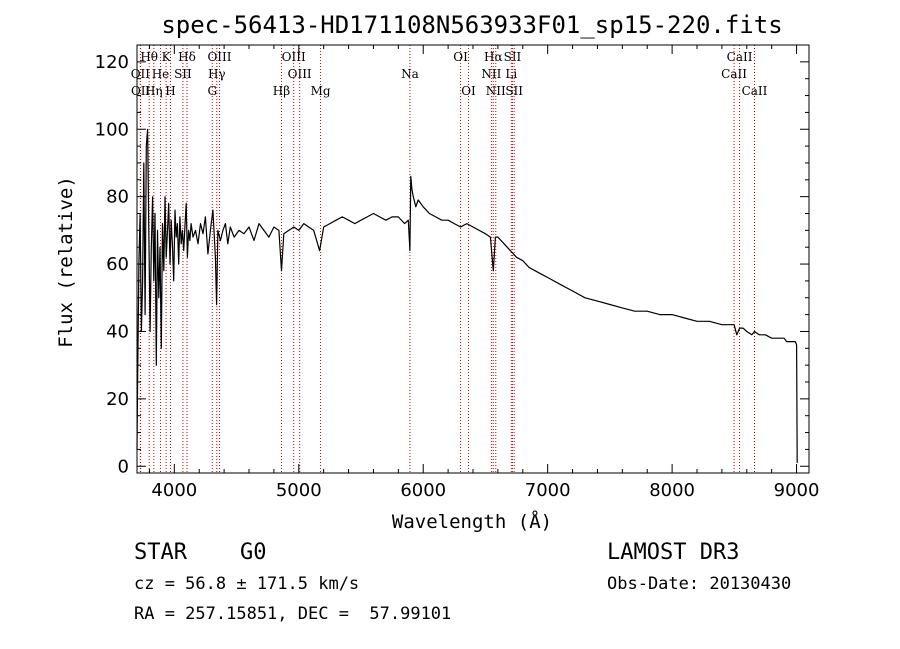 The image size is (900, 649). Describe the element at coordinates (217, 74) in the screenshot. I see `line-marker-label: Hγ` at that location.